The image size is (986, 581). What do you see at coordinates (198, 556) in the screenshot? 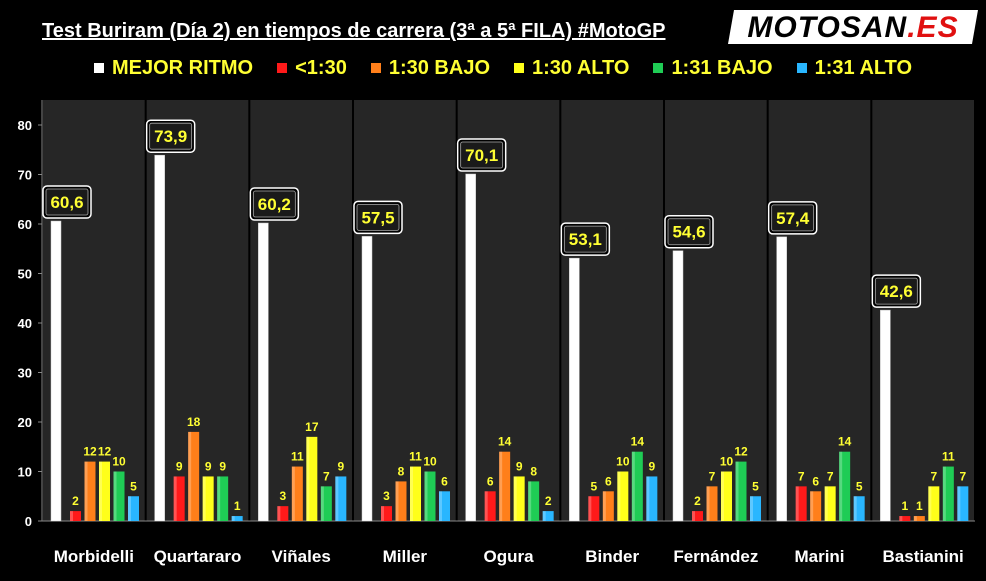
I see `x-tick-label: Quartararo` at bounding box center [198, 556].